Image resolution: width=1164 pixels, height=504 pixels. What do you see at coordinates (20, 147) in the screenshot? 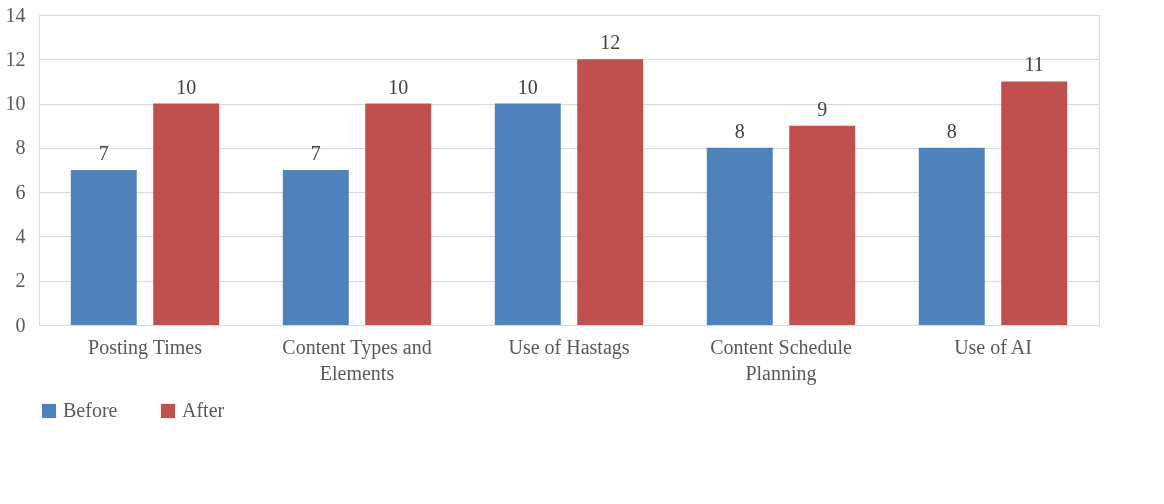
I see `y-tick-label: 8` at bounding box center [20, 147].